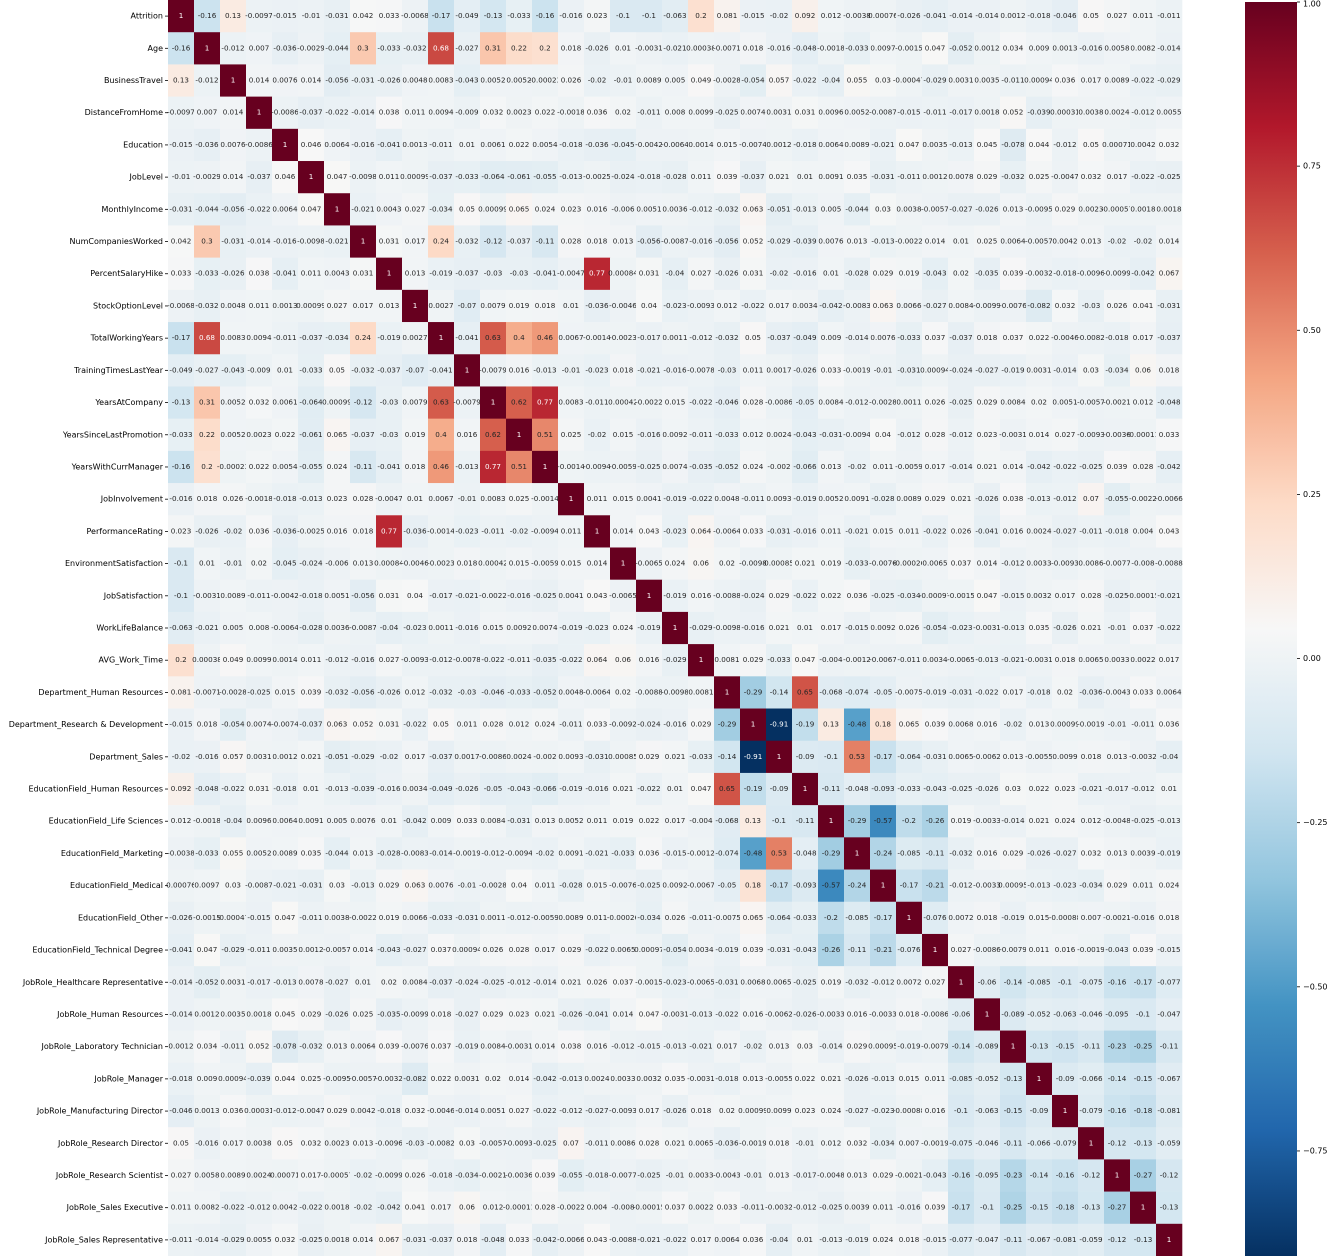  What do you see at coordinates (1013, 337) in the screenshot?
I see `cell-value: 0.037` at bounding box center [1013, 337].